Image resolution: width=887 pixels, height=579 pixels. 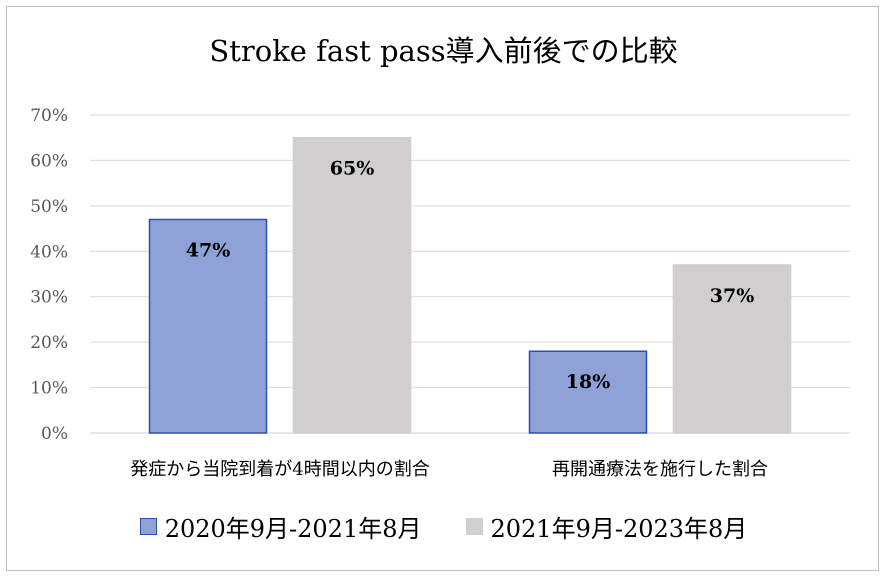 I want to click on x-category-label-2: 再開通療法を施行した割合, so click(x=660, y=469).